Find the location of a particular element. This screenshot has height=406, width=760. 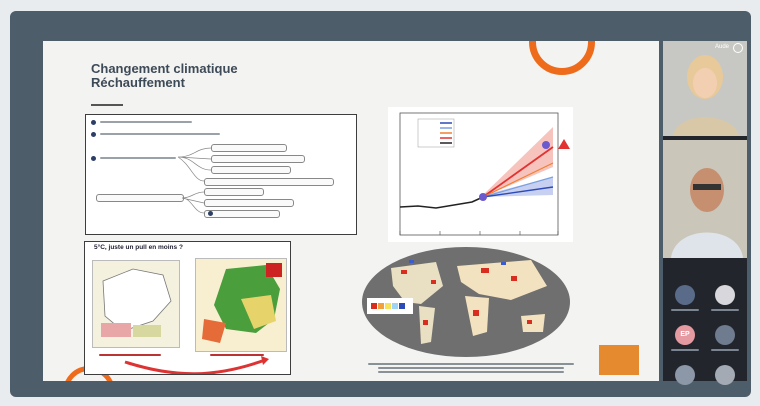

ice-age-map-shape is located at coordinates (136, 302).